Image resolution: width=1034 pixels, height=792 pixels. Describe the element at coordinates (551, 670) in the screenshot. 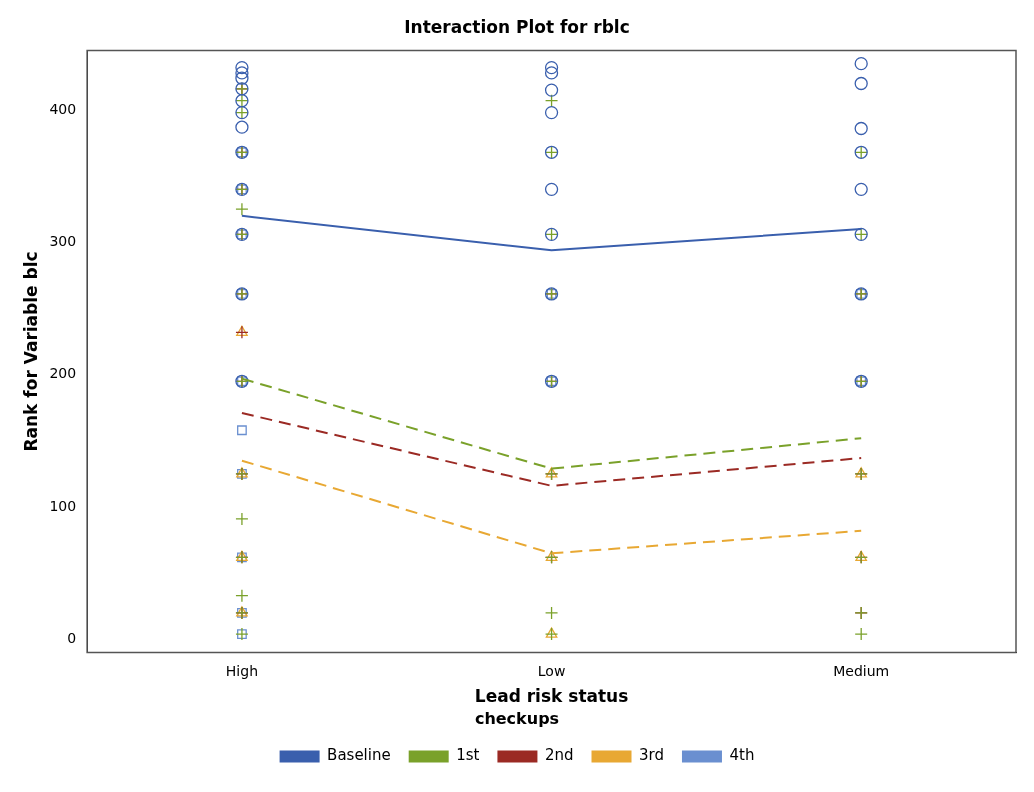

I see `x-tick-label: Low` at that location.